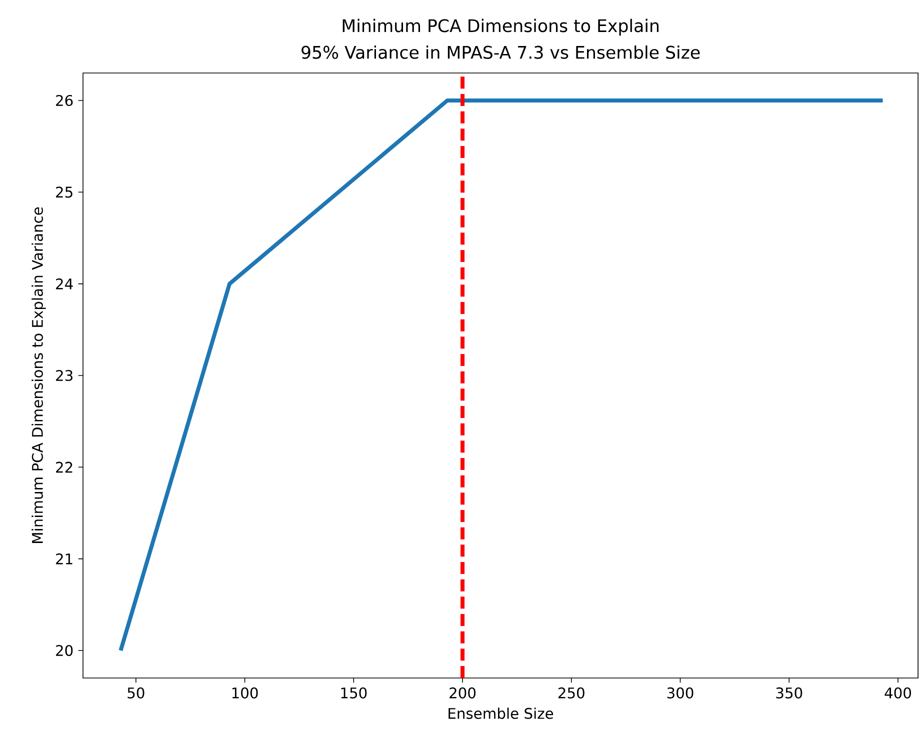  Describe the element at coordinates (64, 376) in the screenshot. I see `y-tick-label: 23` at that location.